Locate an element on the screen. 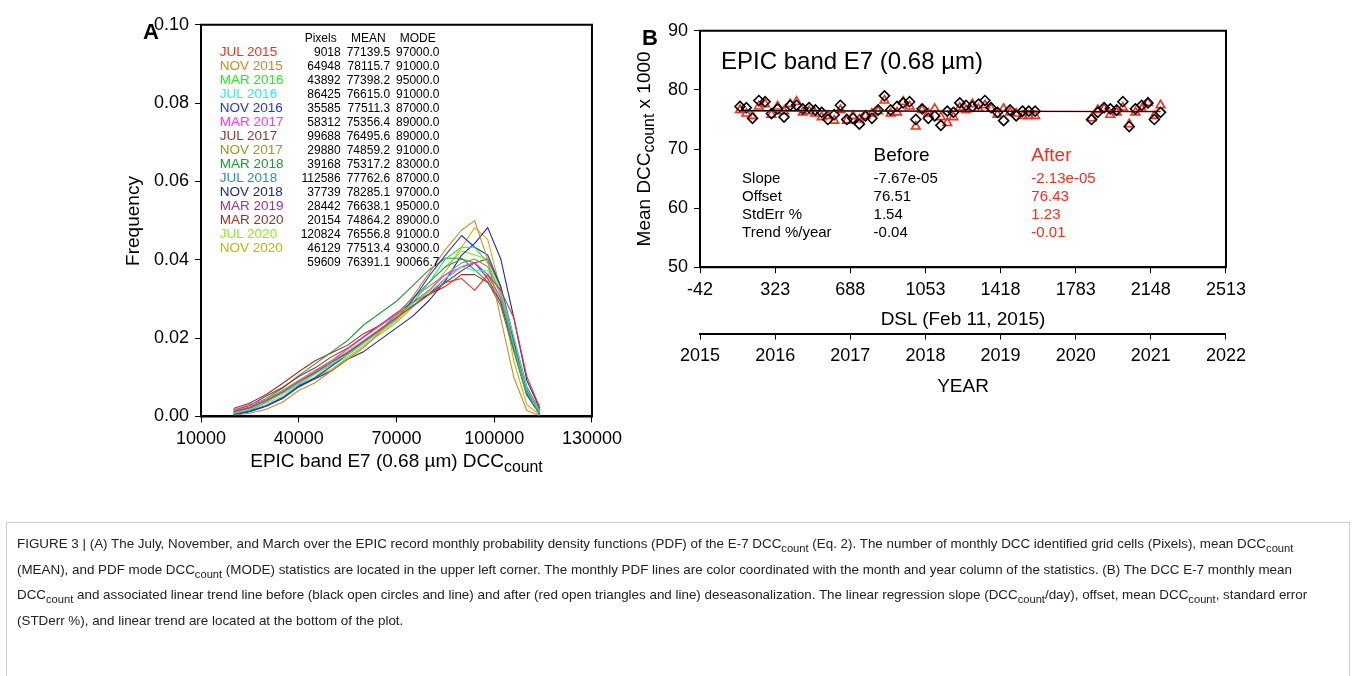 The height and width of the screenshot is (676, 1356). text: NOV 2020 is located at coordinates (251, 247).